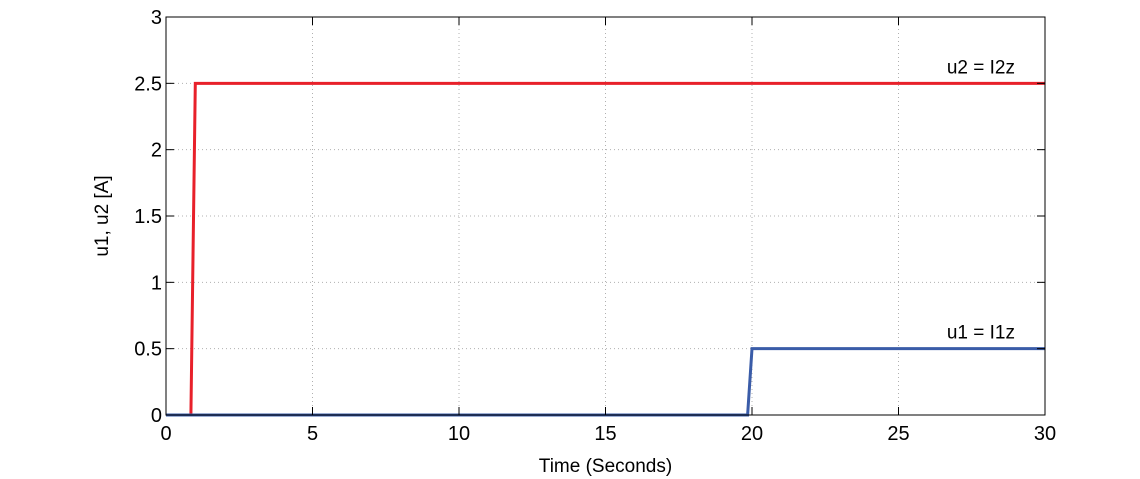  Describe the element at coordinates (1045, 434) in the screenshot. I see `x-tick-label: 30` at that location.